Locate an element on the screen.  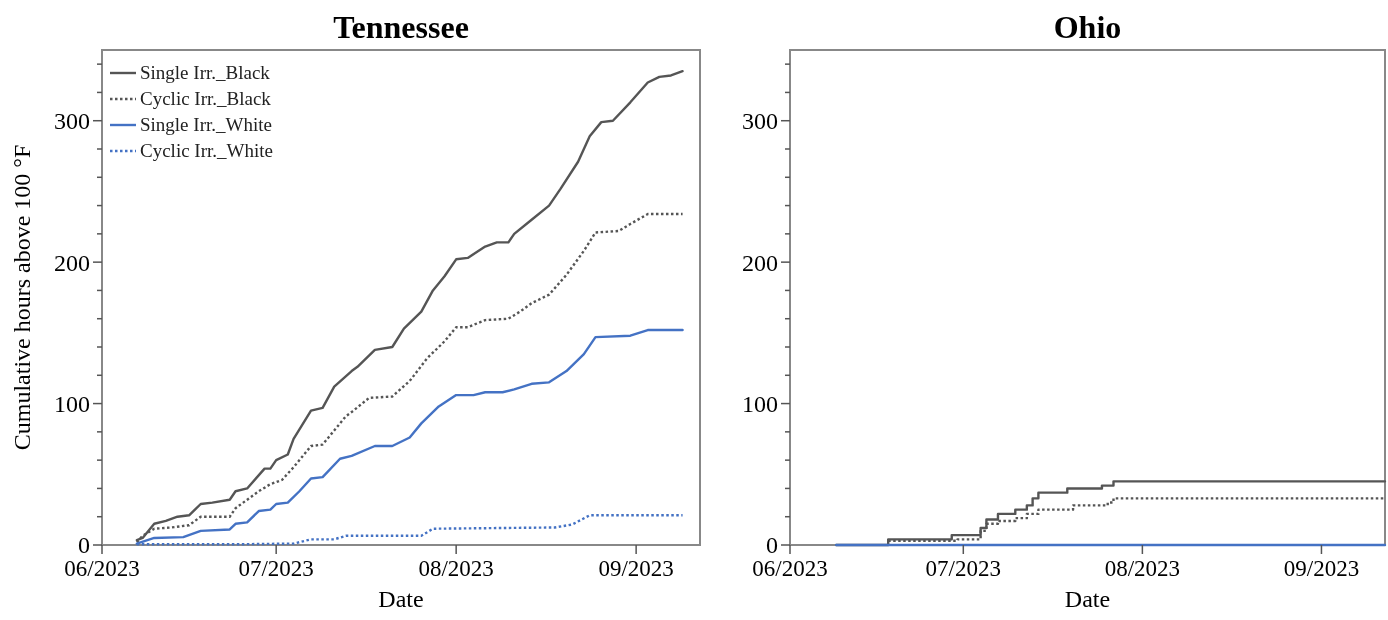
chart-title: Tennessee is located at coordinates (401, 27).